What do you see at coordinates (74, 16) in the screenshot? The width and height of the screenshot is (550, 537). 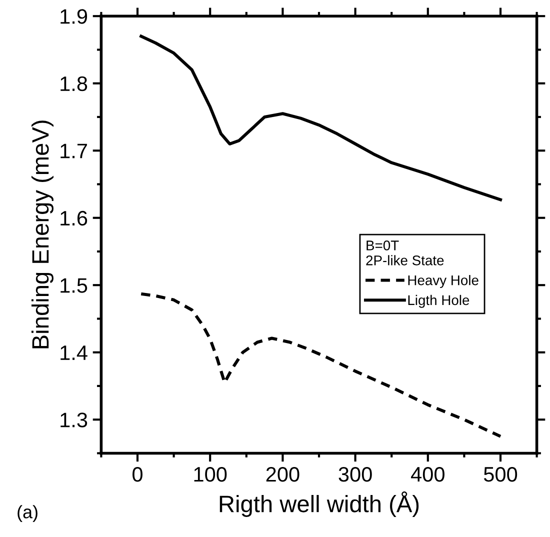 I see `y-tick-label: 1.9` at bounding box center [74, 16].